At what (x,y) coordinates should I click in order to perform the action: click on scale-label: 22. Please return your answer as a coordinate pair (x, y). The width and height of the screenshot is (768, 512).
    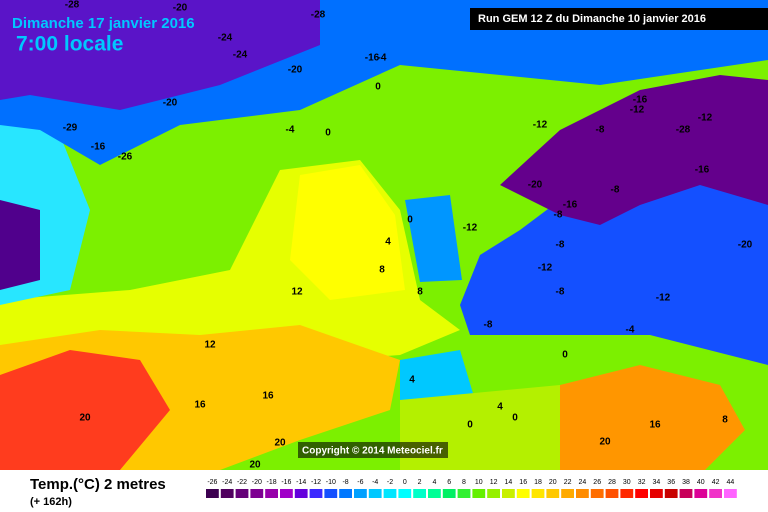
    Looking at the image, I should click on (568, 482).